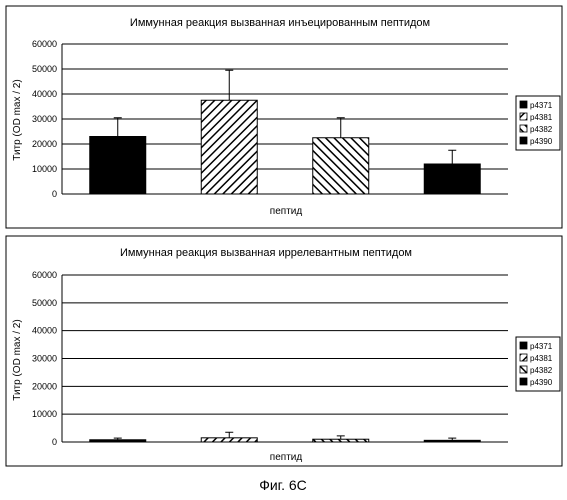  What do you see at coordinates (17, 359) in the screenshot?
I see `chart-2-ylabel: Титр (OD max / 2)` at bounding box center [17, 359].